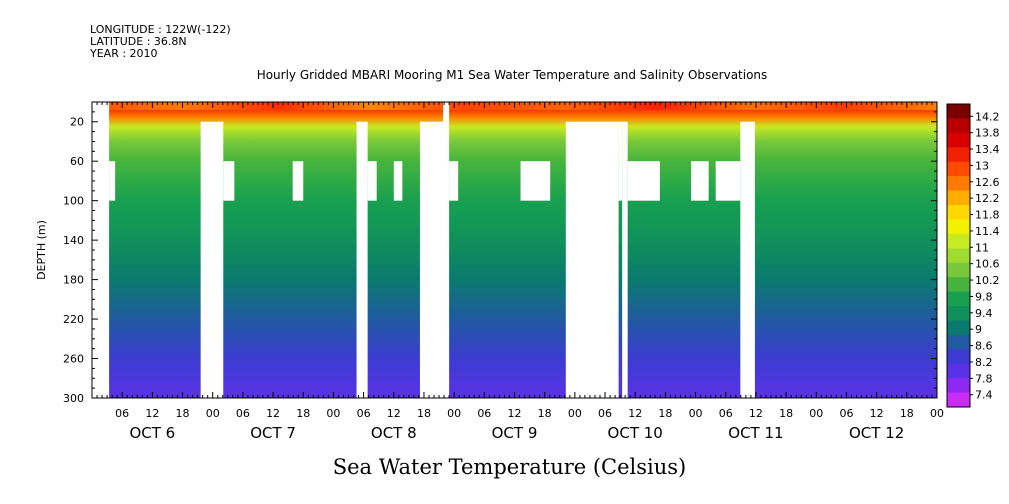  Describe the element at coordinates (984, 296) in the screenshot. I see `colorbar-tick-label: 9.8` at that location.